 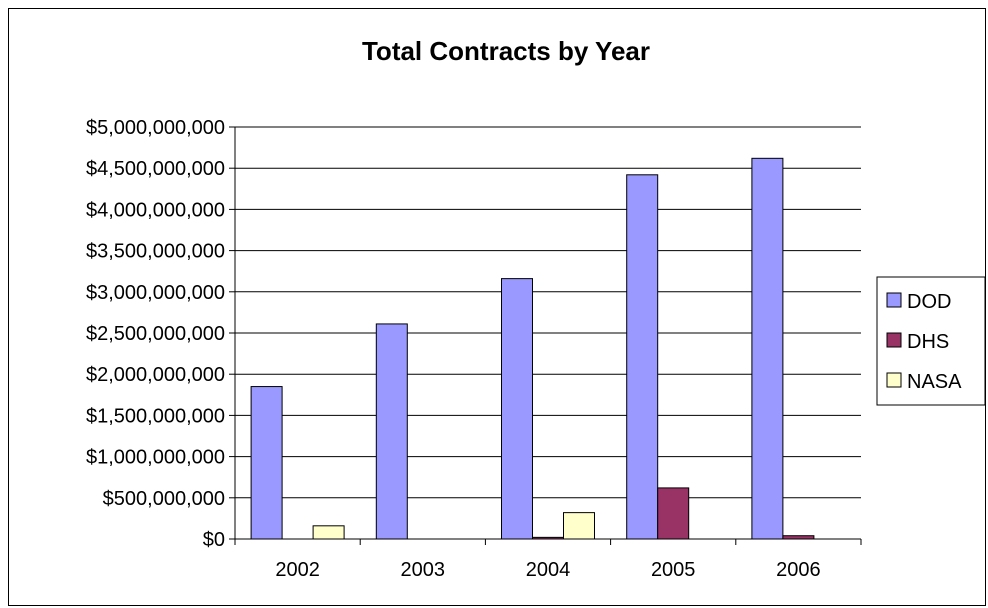 What do you see at coordinates (934, 382) in the screenshot?
I see `legend-label-nasa: NASA` at bounding box center [934, 382].